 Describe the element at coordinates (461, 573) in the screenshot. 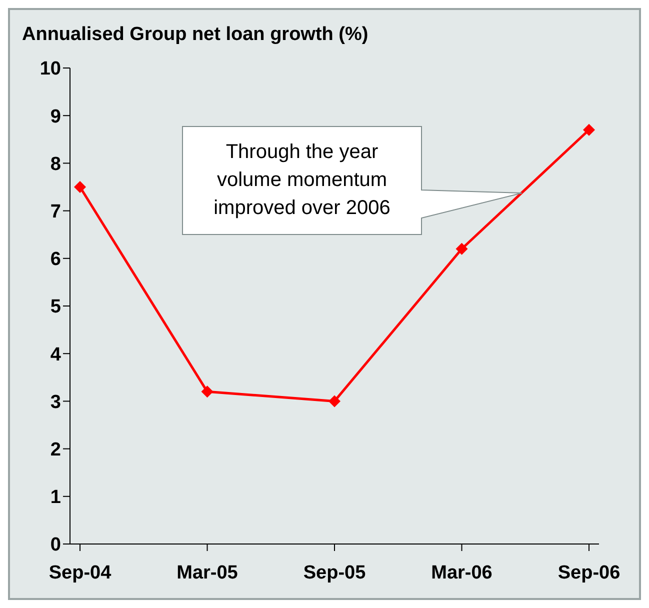

I see `x-tick-label: Mar-06` at that location.